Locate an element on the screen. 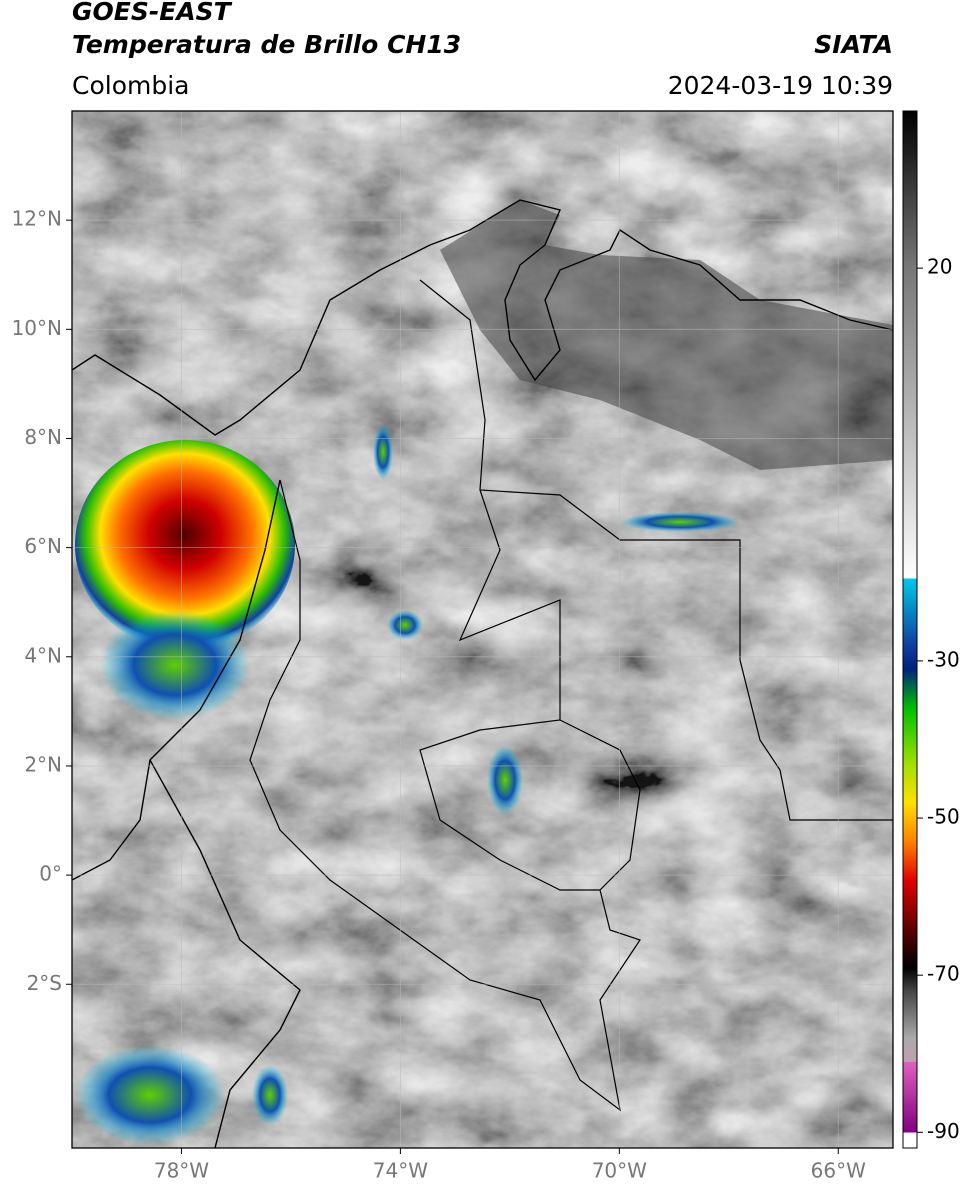 The height and width of the screenshot is (1190, 966). dark-land is located at coordinates (666, 335).